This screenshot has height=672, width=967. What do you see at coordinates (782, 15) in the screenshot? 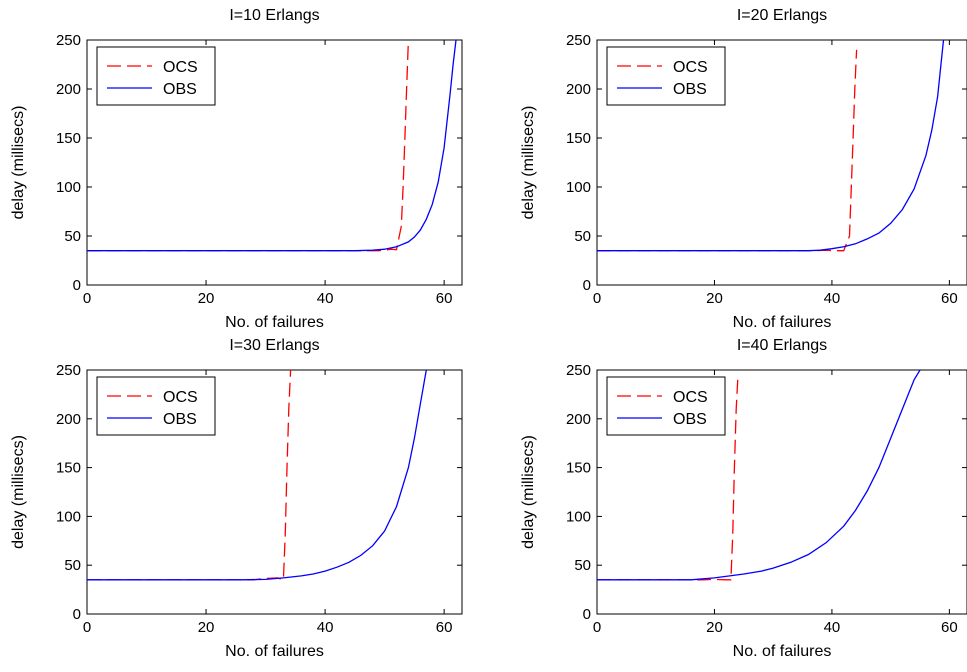
I see `panel-title: I=20 Erlangs` at bounding box center [782, 15].